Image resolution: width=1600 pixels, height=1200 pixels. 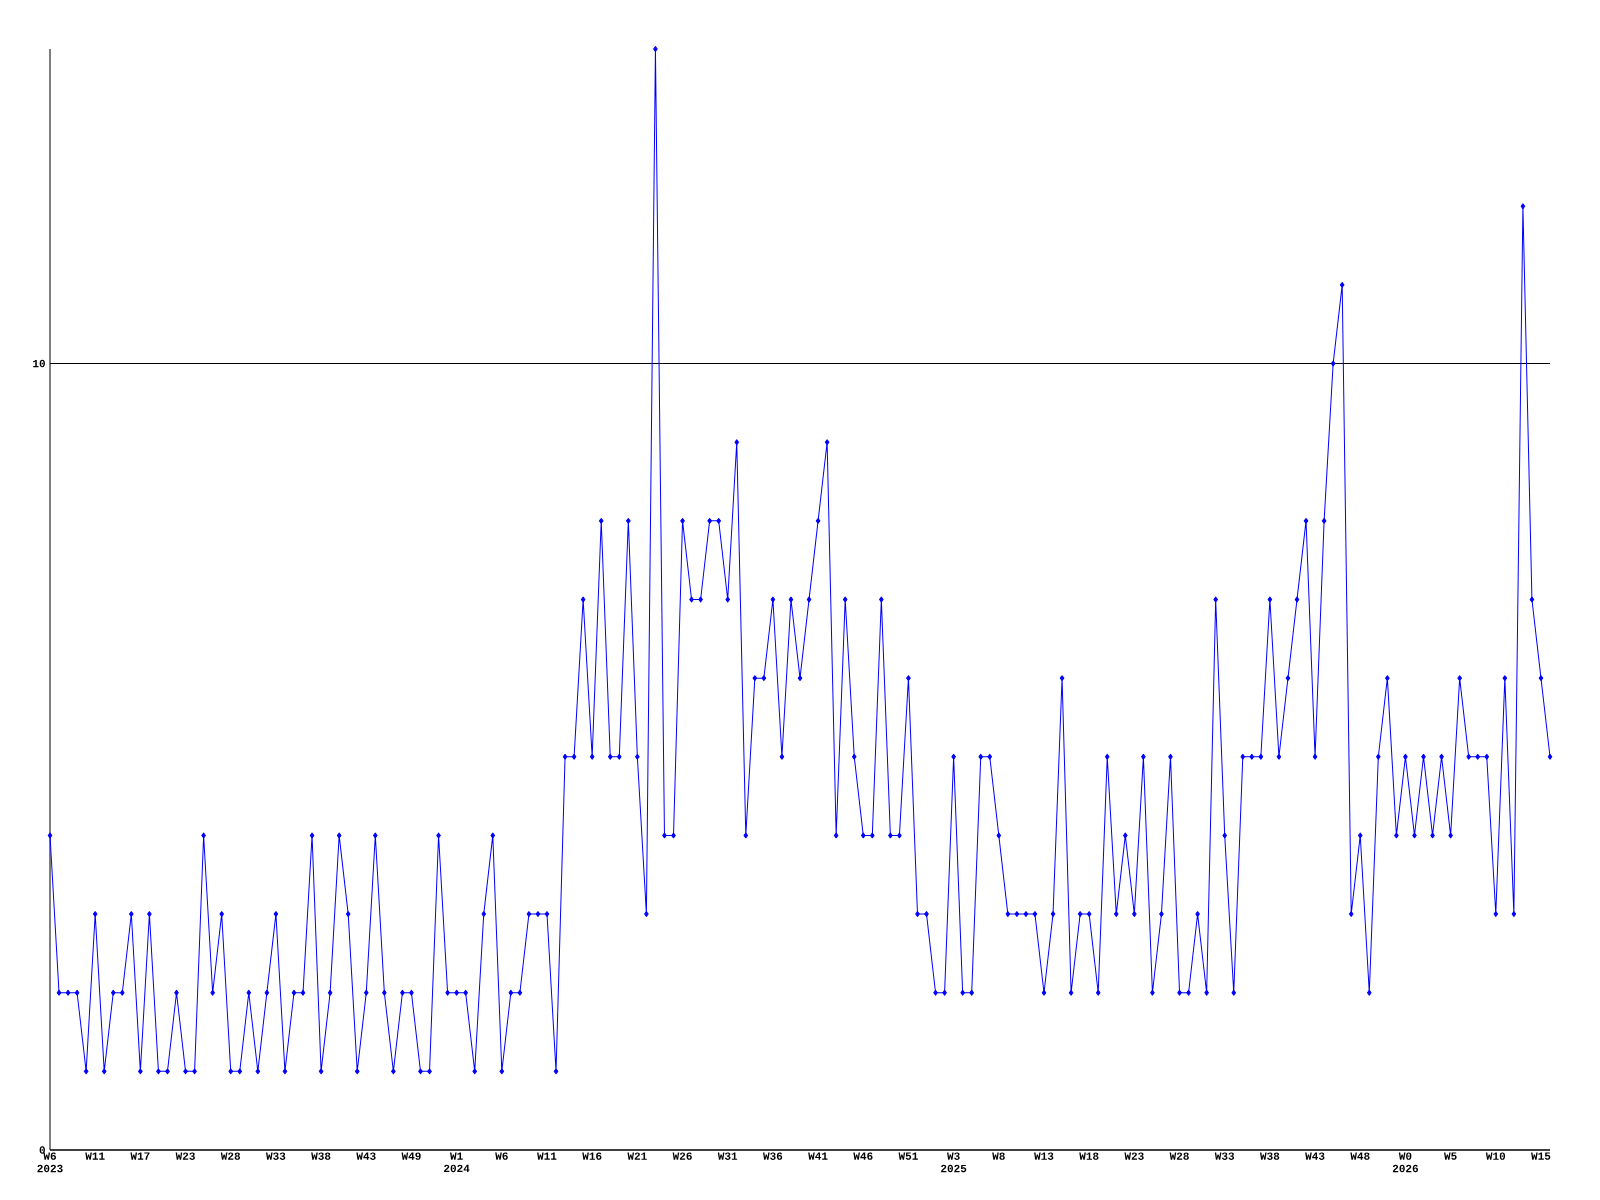 I want to click on x-tick-label: W51, so click(x=908, y=1156).